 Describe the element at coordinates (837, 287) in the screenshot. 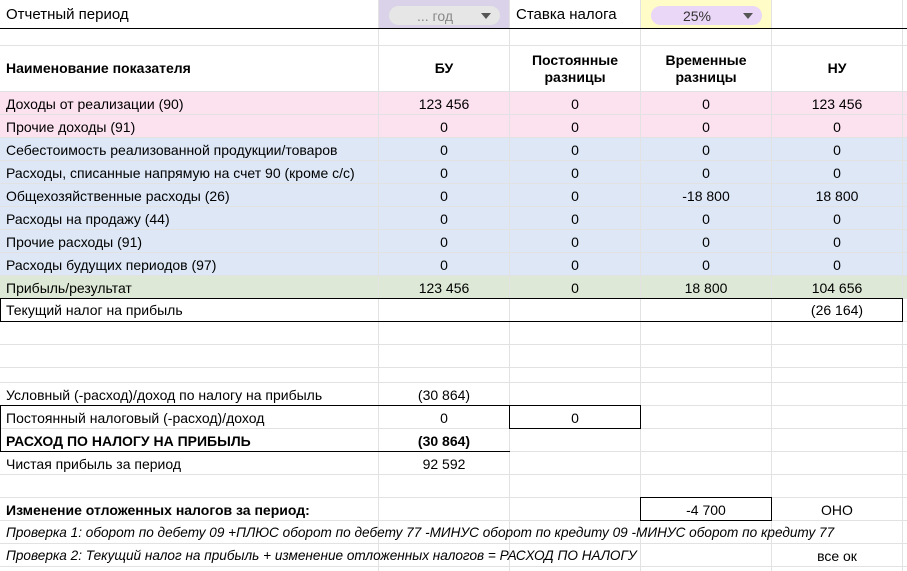

I see `row-nu: 104 656` at that location.